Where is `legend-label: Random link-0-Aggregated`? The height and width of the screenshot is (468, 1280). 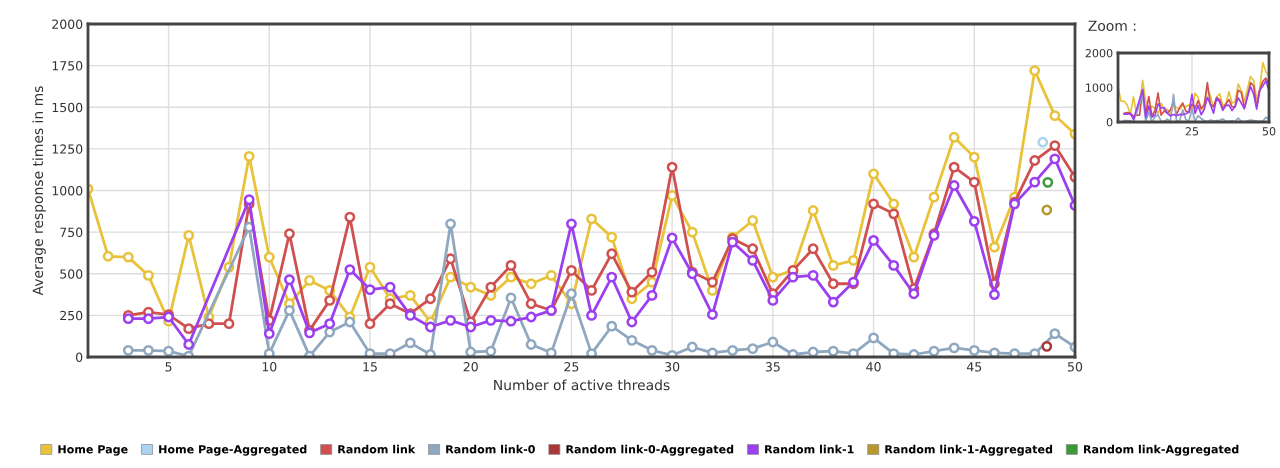 legend-label: Random link-0-Aggregated is located at coordinates (650, 450).